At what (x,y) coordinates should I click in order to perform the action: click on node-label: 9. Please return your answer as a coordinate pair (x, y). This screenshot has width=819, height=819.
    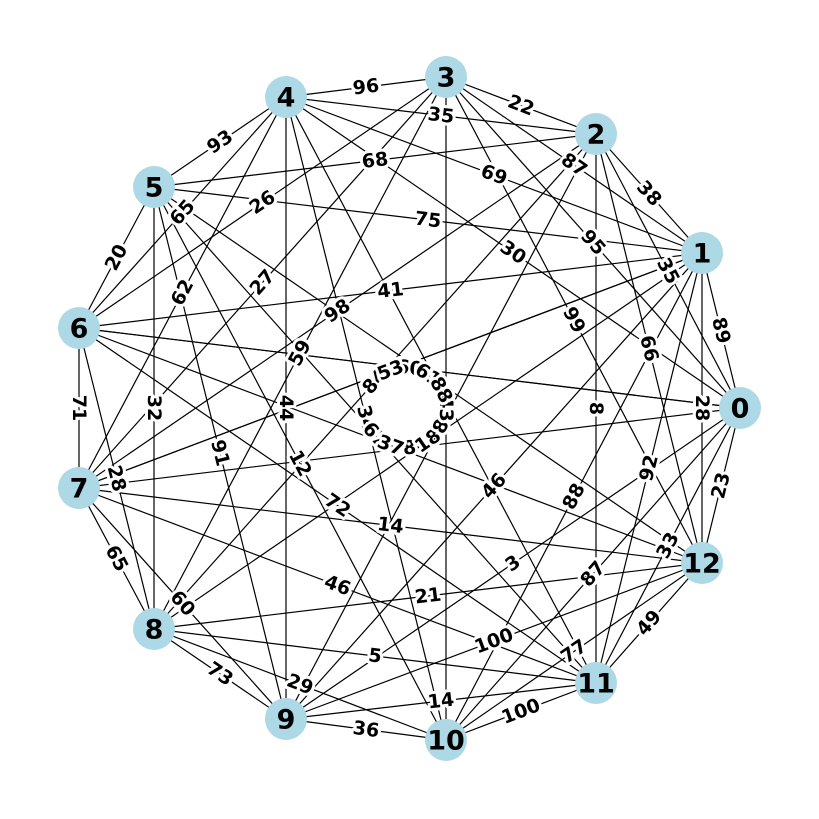
    Looking at the image, I should click on (286, 720).